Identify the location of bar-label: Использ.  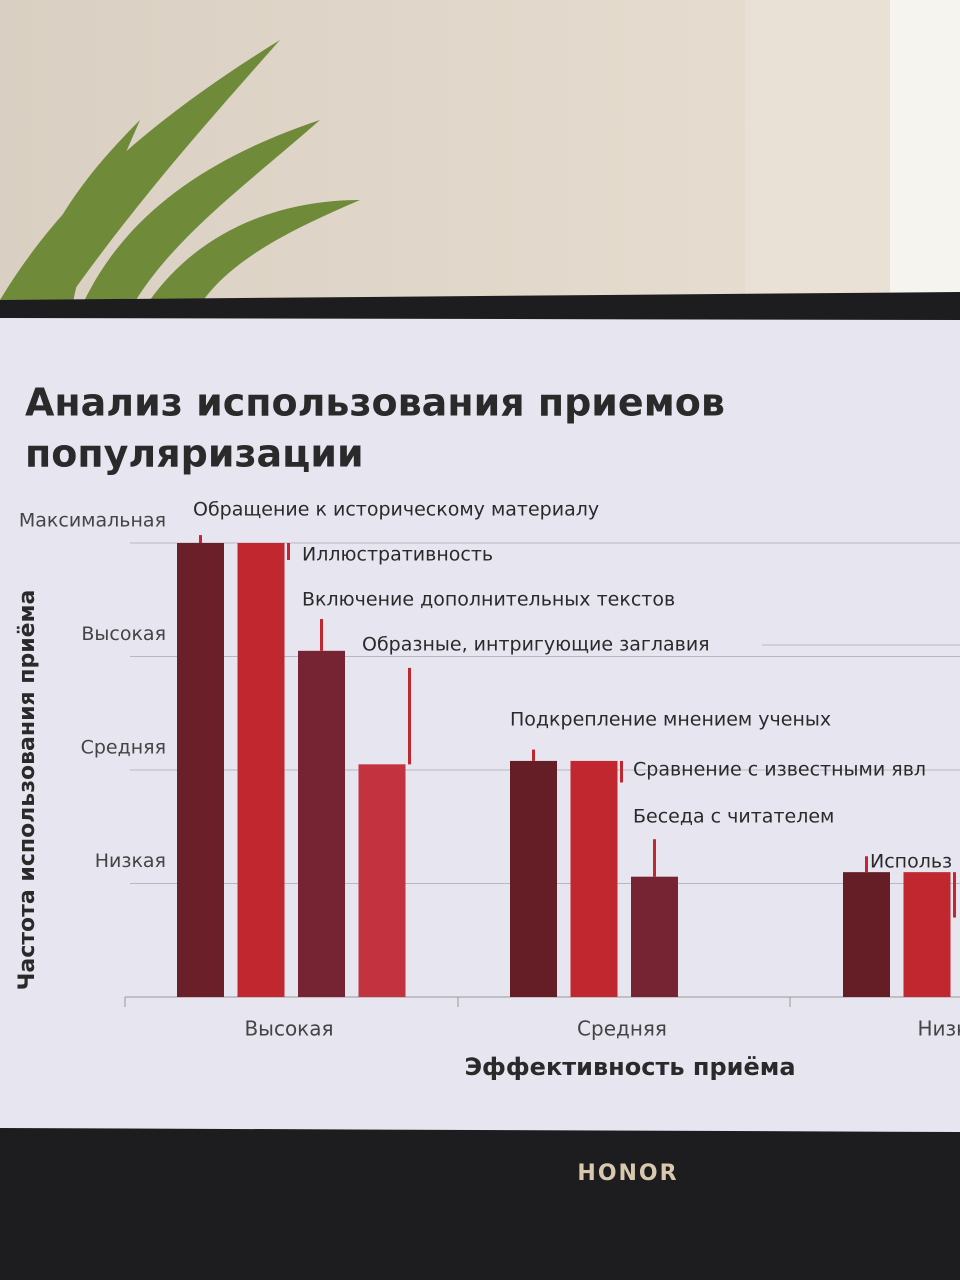
(911, 862).